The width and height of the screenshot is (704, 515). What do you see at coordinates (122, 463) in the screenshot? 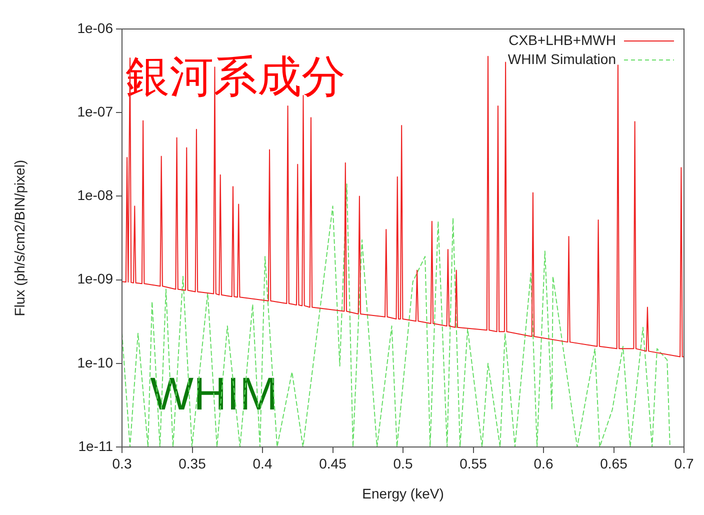
I see `x-tick-label: 0.3` at bounding box center [122, 463].